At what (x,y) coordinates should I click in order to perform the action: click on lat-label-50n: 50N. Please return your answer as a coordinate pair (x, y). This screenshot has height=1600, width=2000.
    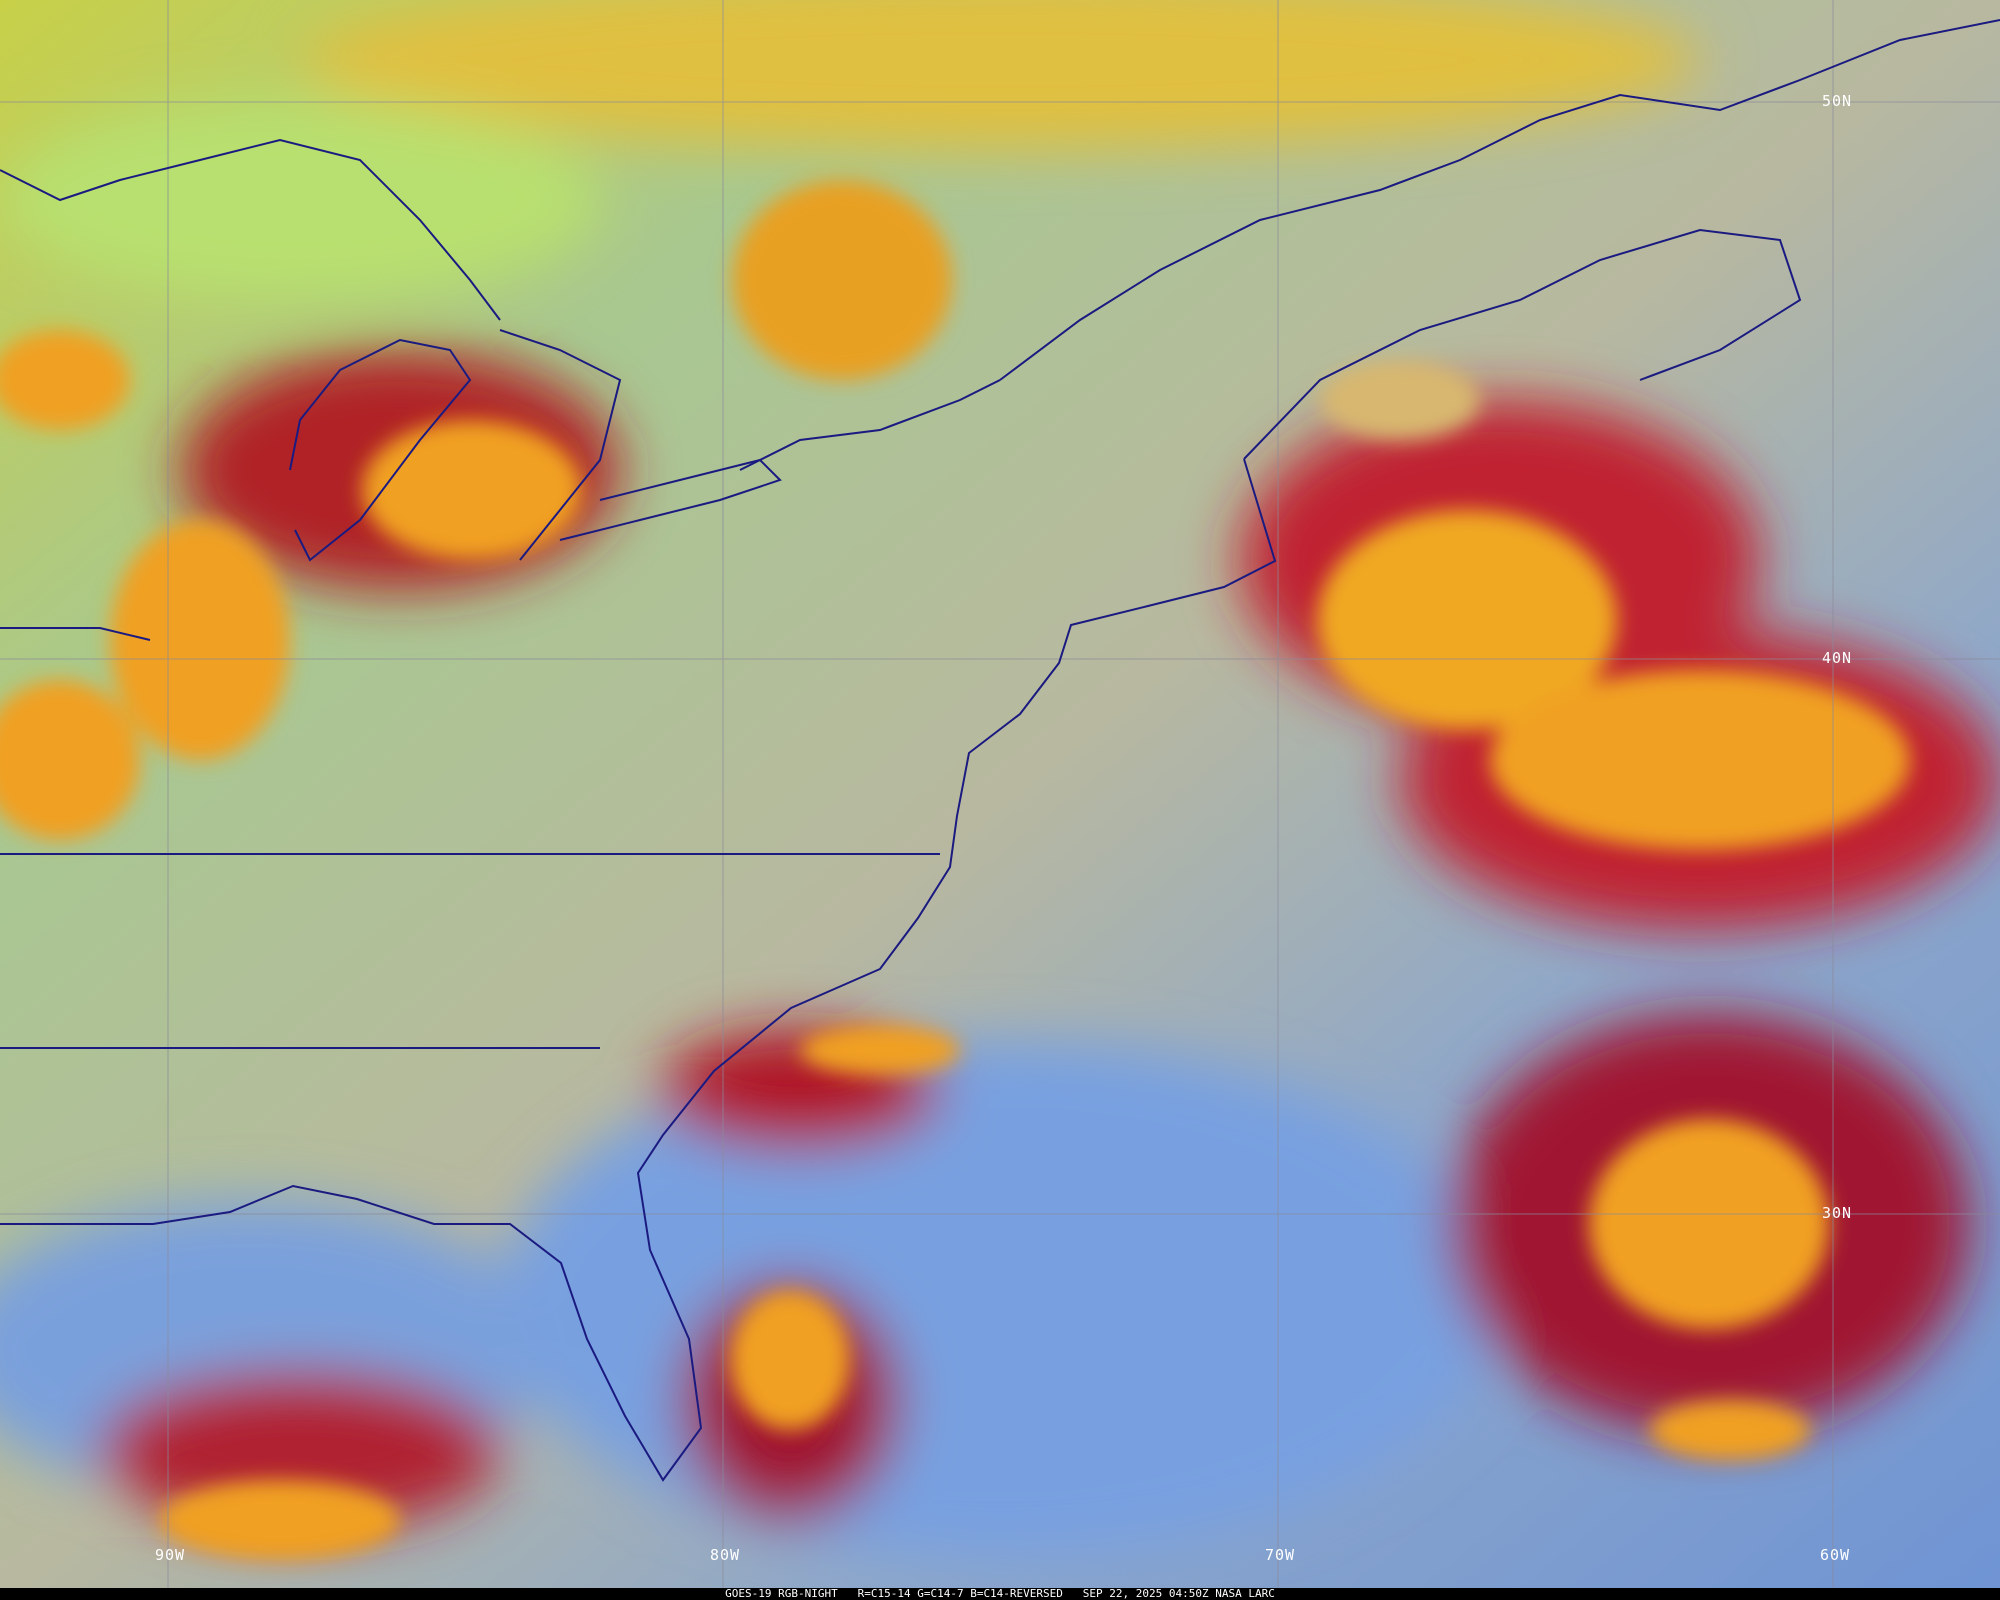
    Looking at the image, I should click on (1837, 101).